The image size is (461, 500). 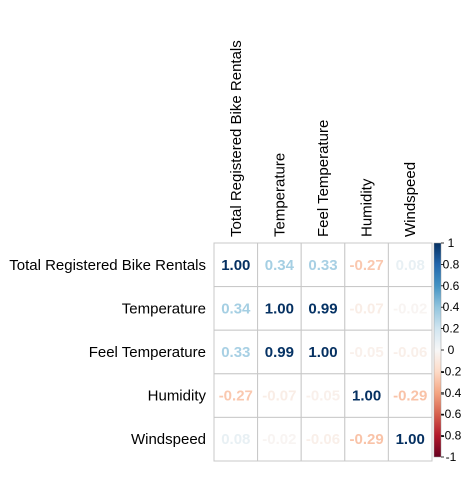 What do you see at coordinates (451, 243) in the screenshot?
I see `colorbar-tick-label: 1` at bounding box center [451, 243].